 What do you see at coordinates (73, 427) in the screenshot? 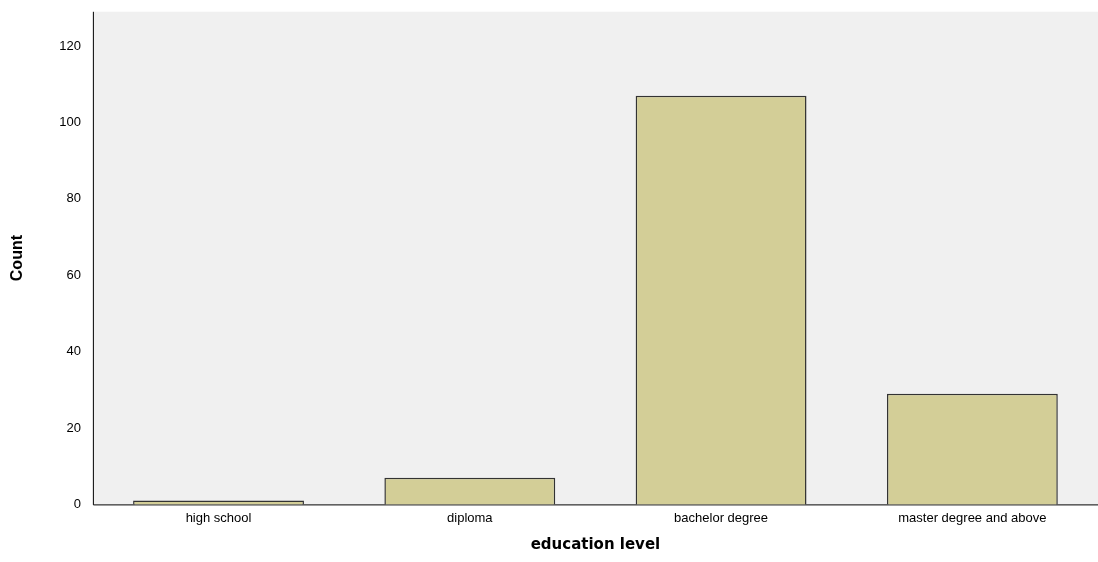
I see `y-tick-label: 20` at bounding box center [73, 427].